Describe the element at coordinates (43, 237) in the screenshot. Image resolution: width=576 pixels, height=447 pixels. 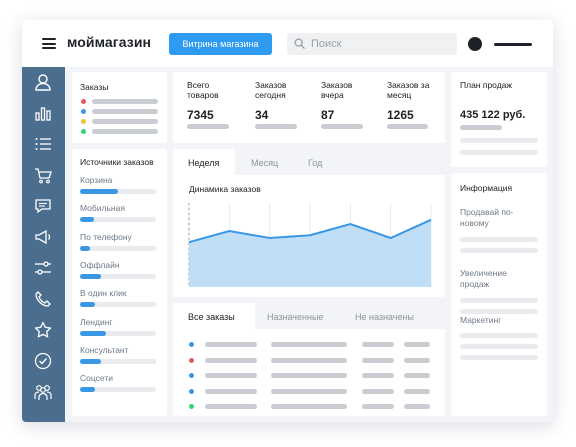
I see `megaphone-icon` at that location.